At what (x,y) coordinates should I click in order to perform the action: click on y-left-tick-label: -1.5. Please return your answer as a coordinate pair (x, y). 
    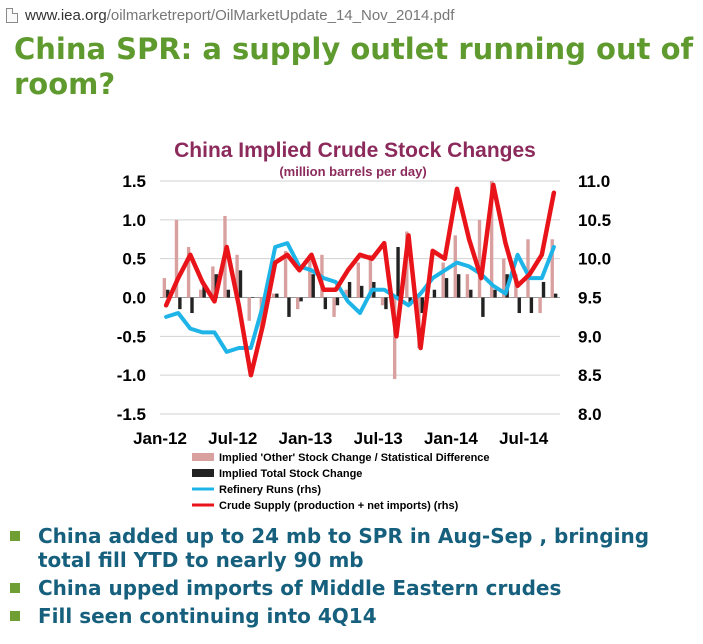
    Looking at the image, I should click on (131, 414).